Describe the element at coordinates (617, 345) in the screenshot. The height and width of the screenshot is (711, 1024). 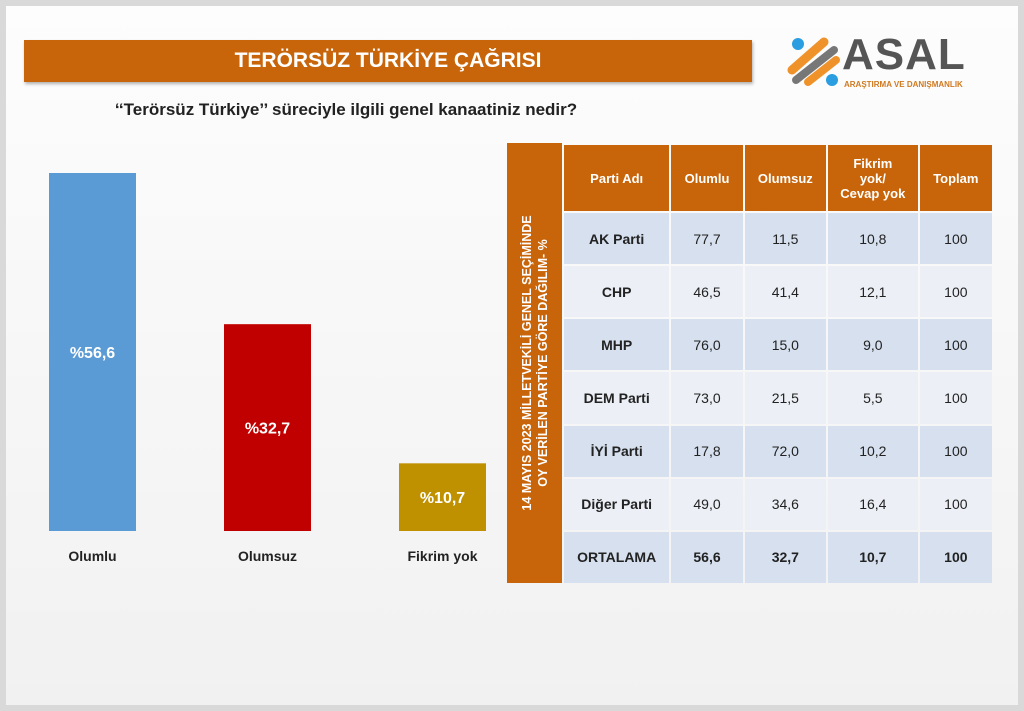
I see `party-name: MHP` at that location.